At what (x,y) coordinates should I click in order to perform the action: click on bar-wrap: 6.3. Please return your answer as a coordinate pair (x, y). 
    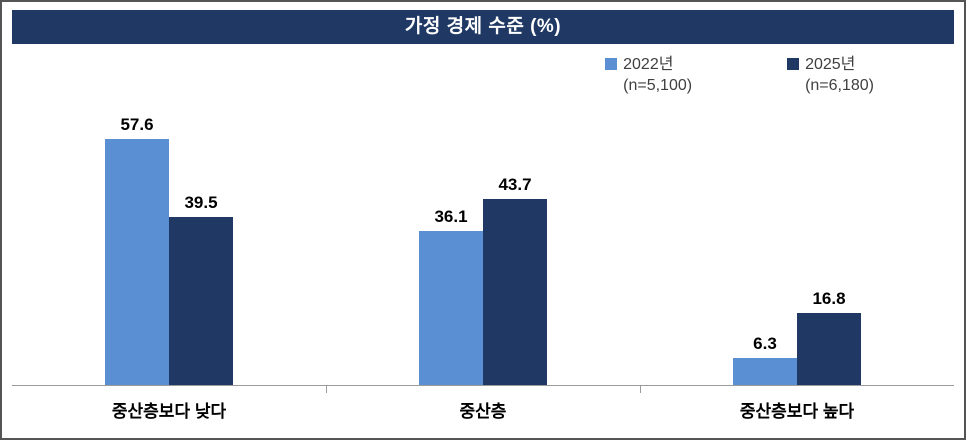
    Looking at the image, I should click on (765, 214).